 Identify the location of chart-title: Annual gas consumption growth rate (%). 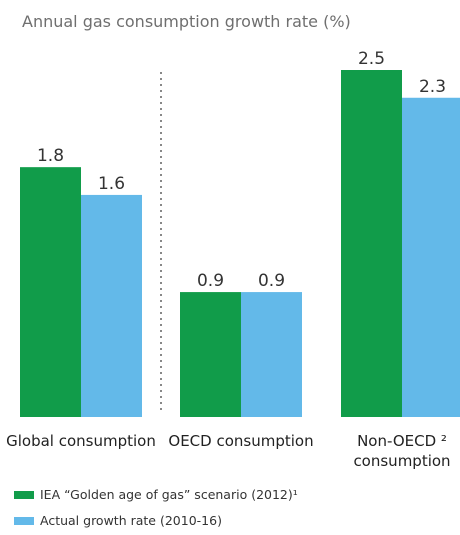
(186, 21).